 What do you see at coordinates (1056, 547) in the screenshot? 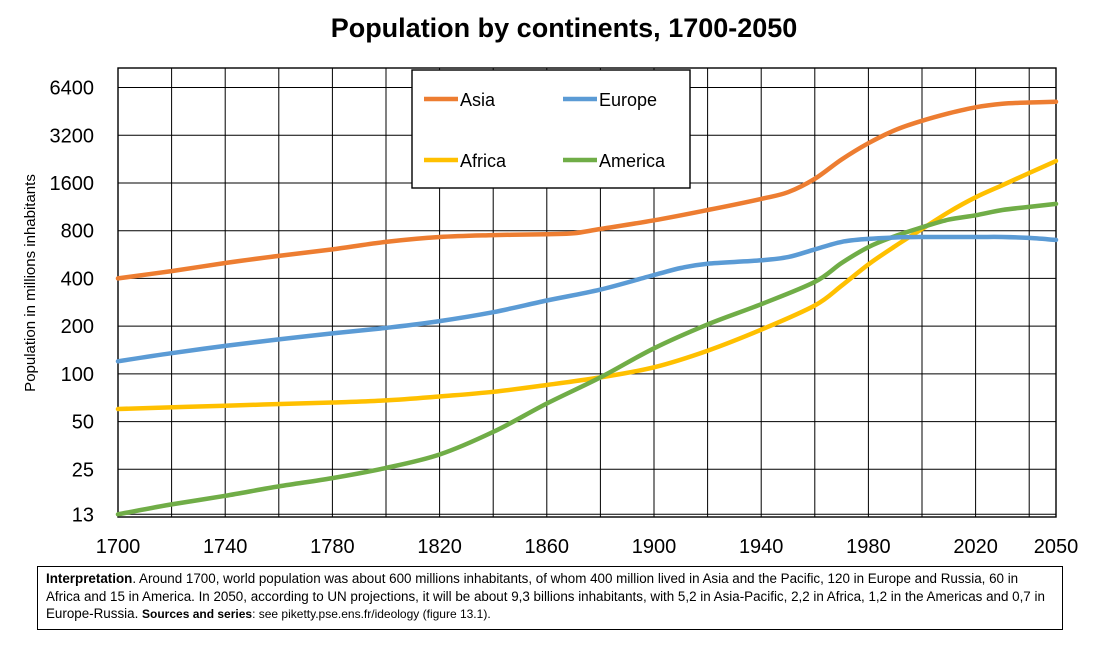
I see `x-tick-label: 2050` at bounding box center [1056, 547].